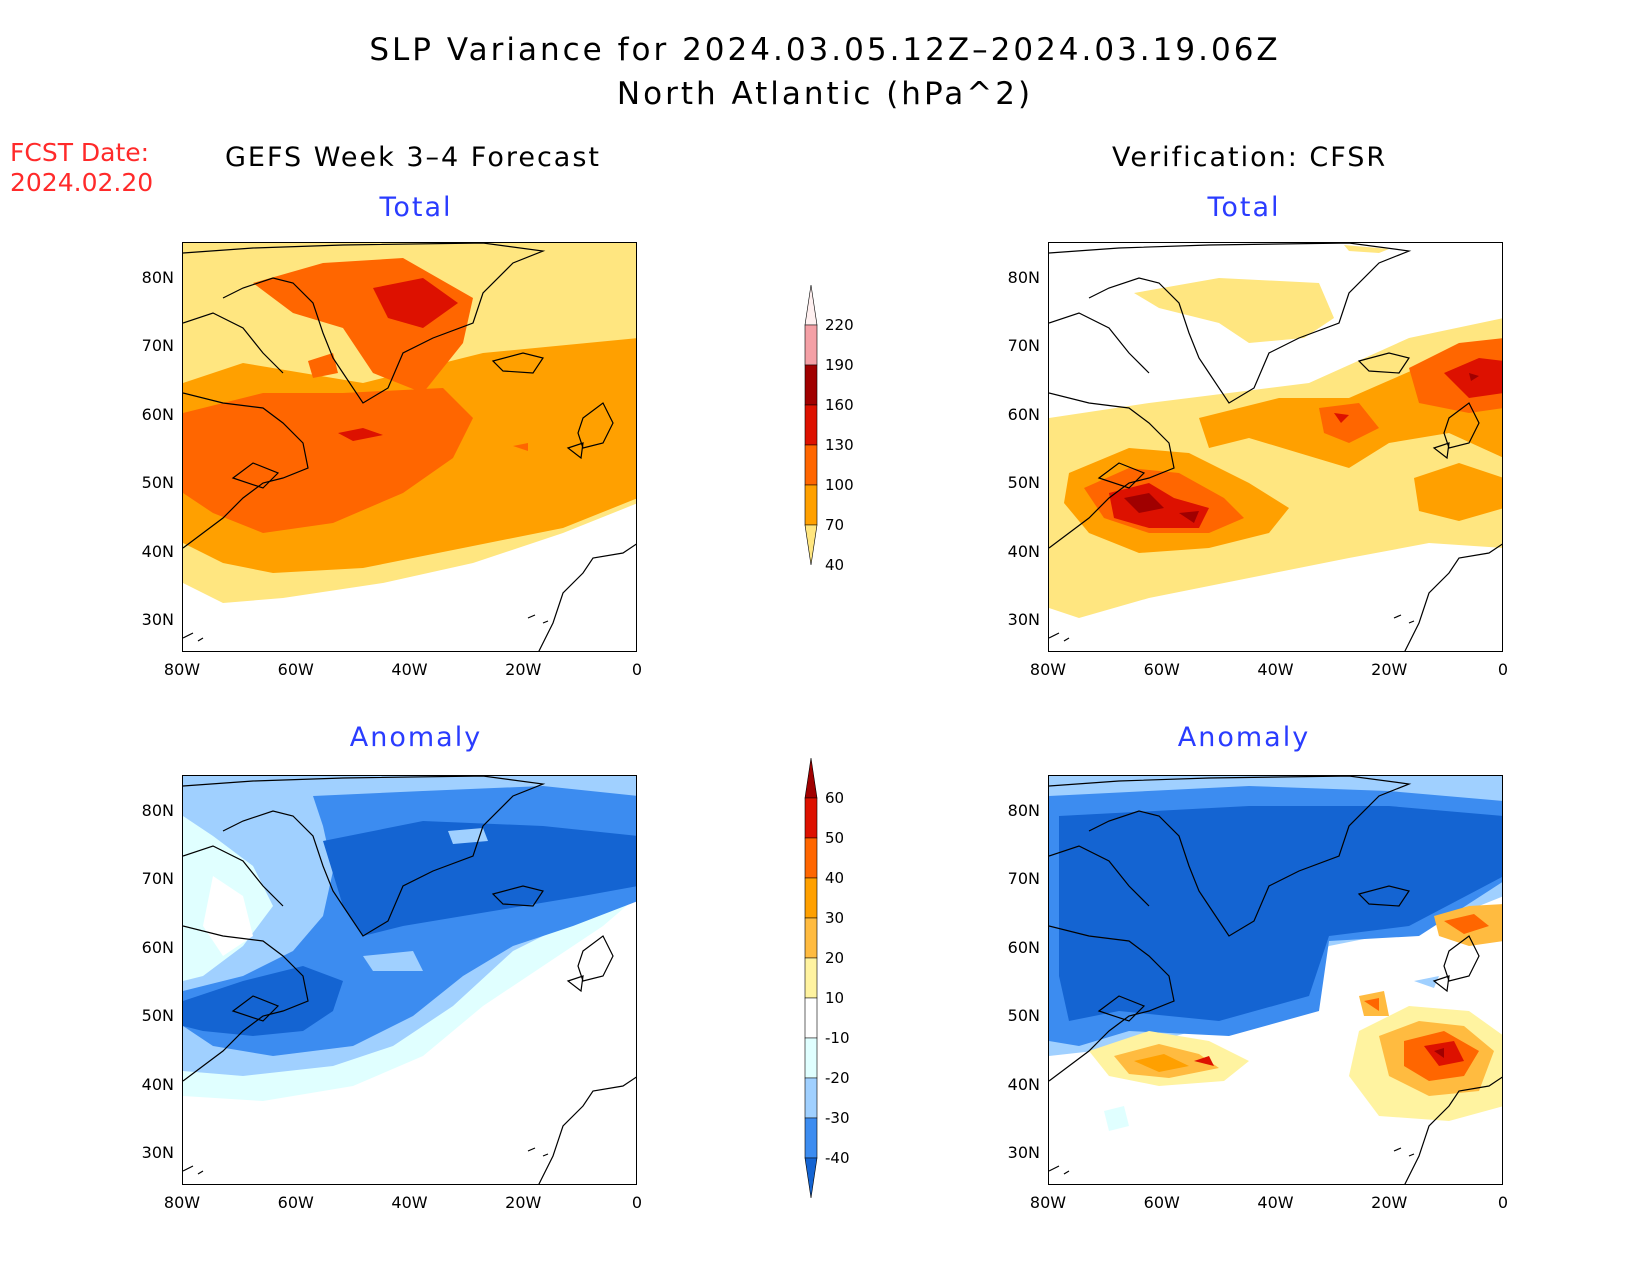  I want to click on colorbar-level-label: 130, so click(839, 445).